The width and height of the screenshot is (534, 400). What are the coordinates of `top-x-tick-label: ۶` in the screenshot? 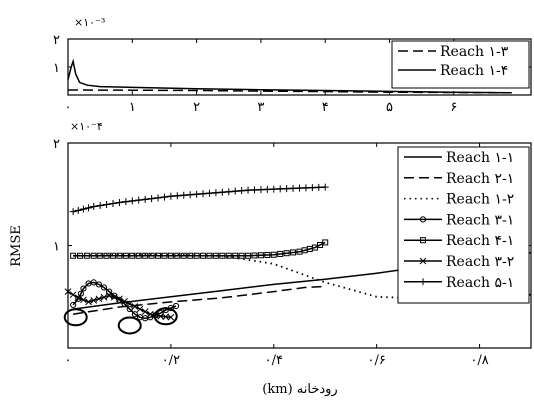 It's located at (453, 107).